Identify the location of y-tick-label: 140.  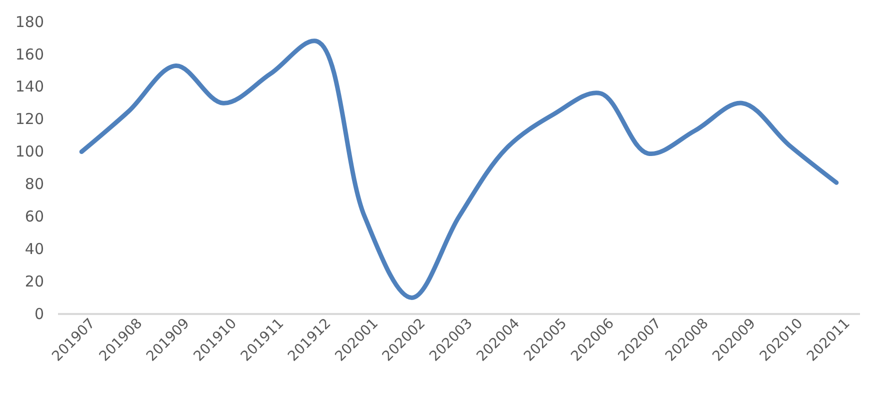
(29, 87).